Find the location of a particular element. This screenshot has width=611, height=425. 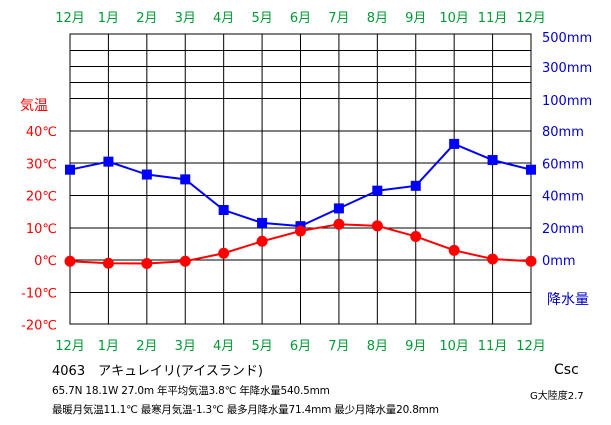

precipitation-tick-label: 20mm is located at coordinates (563, 229).